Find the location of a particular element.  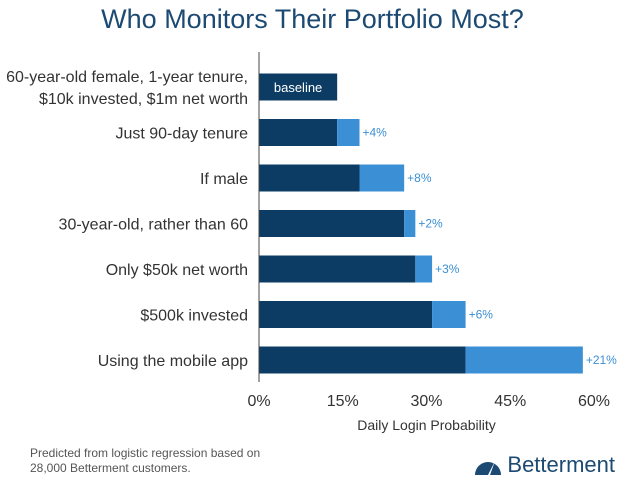

bar-label-6: +21% is located at coordinates (601, 360).